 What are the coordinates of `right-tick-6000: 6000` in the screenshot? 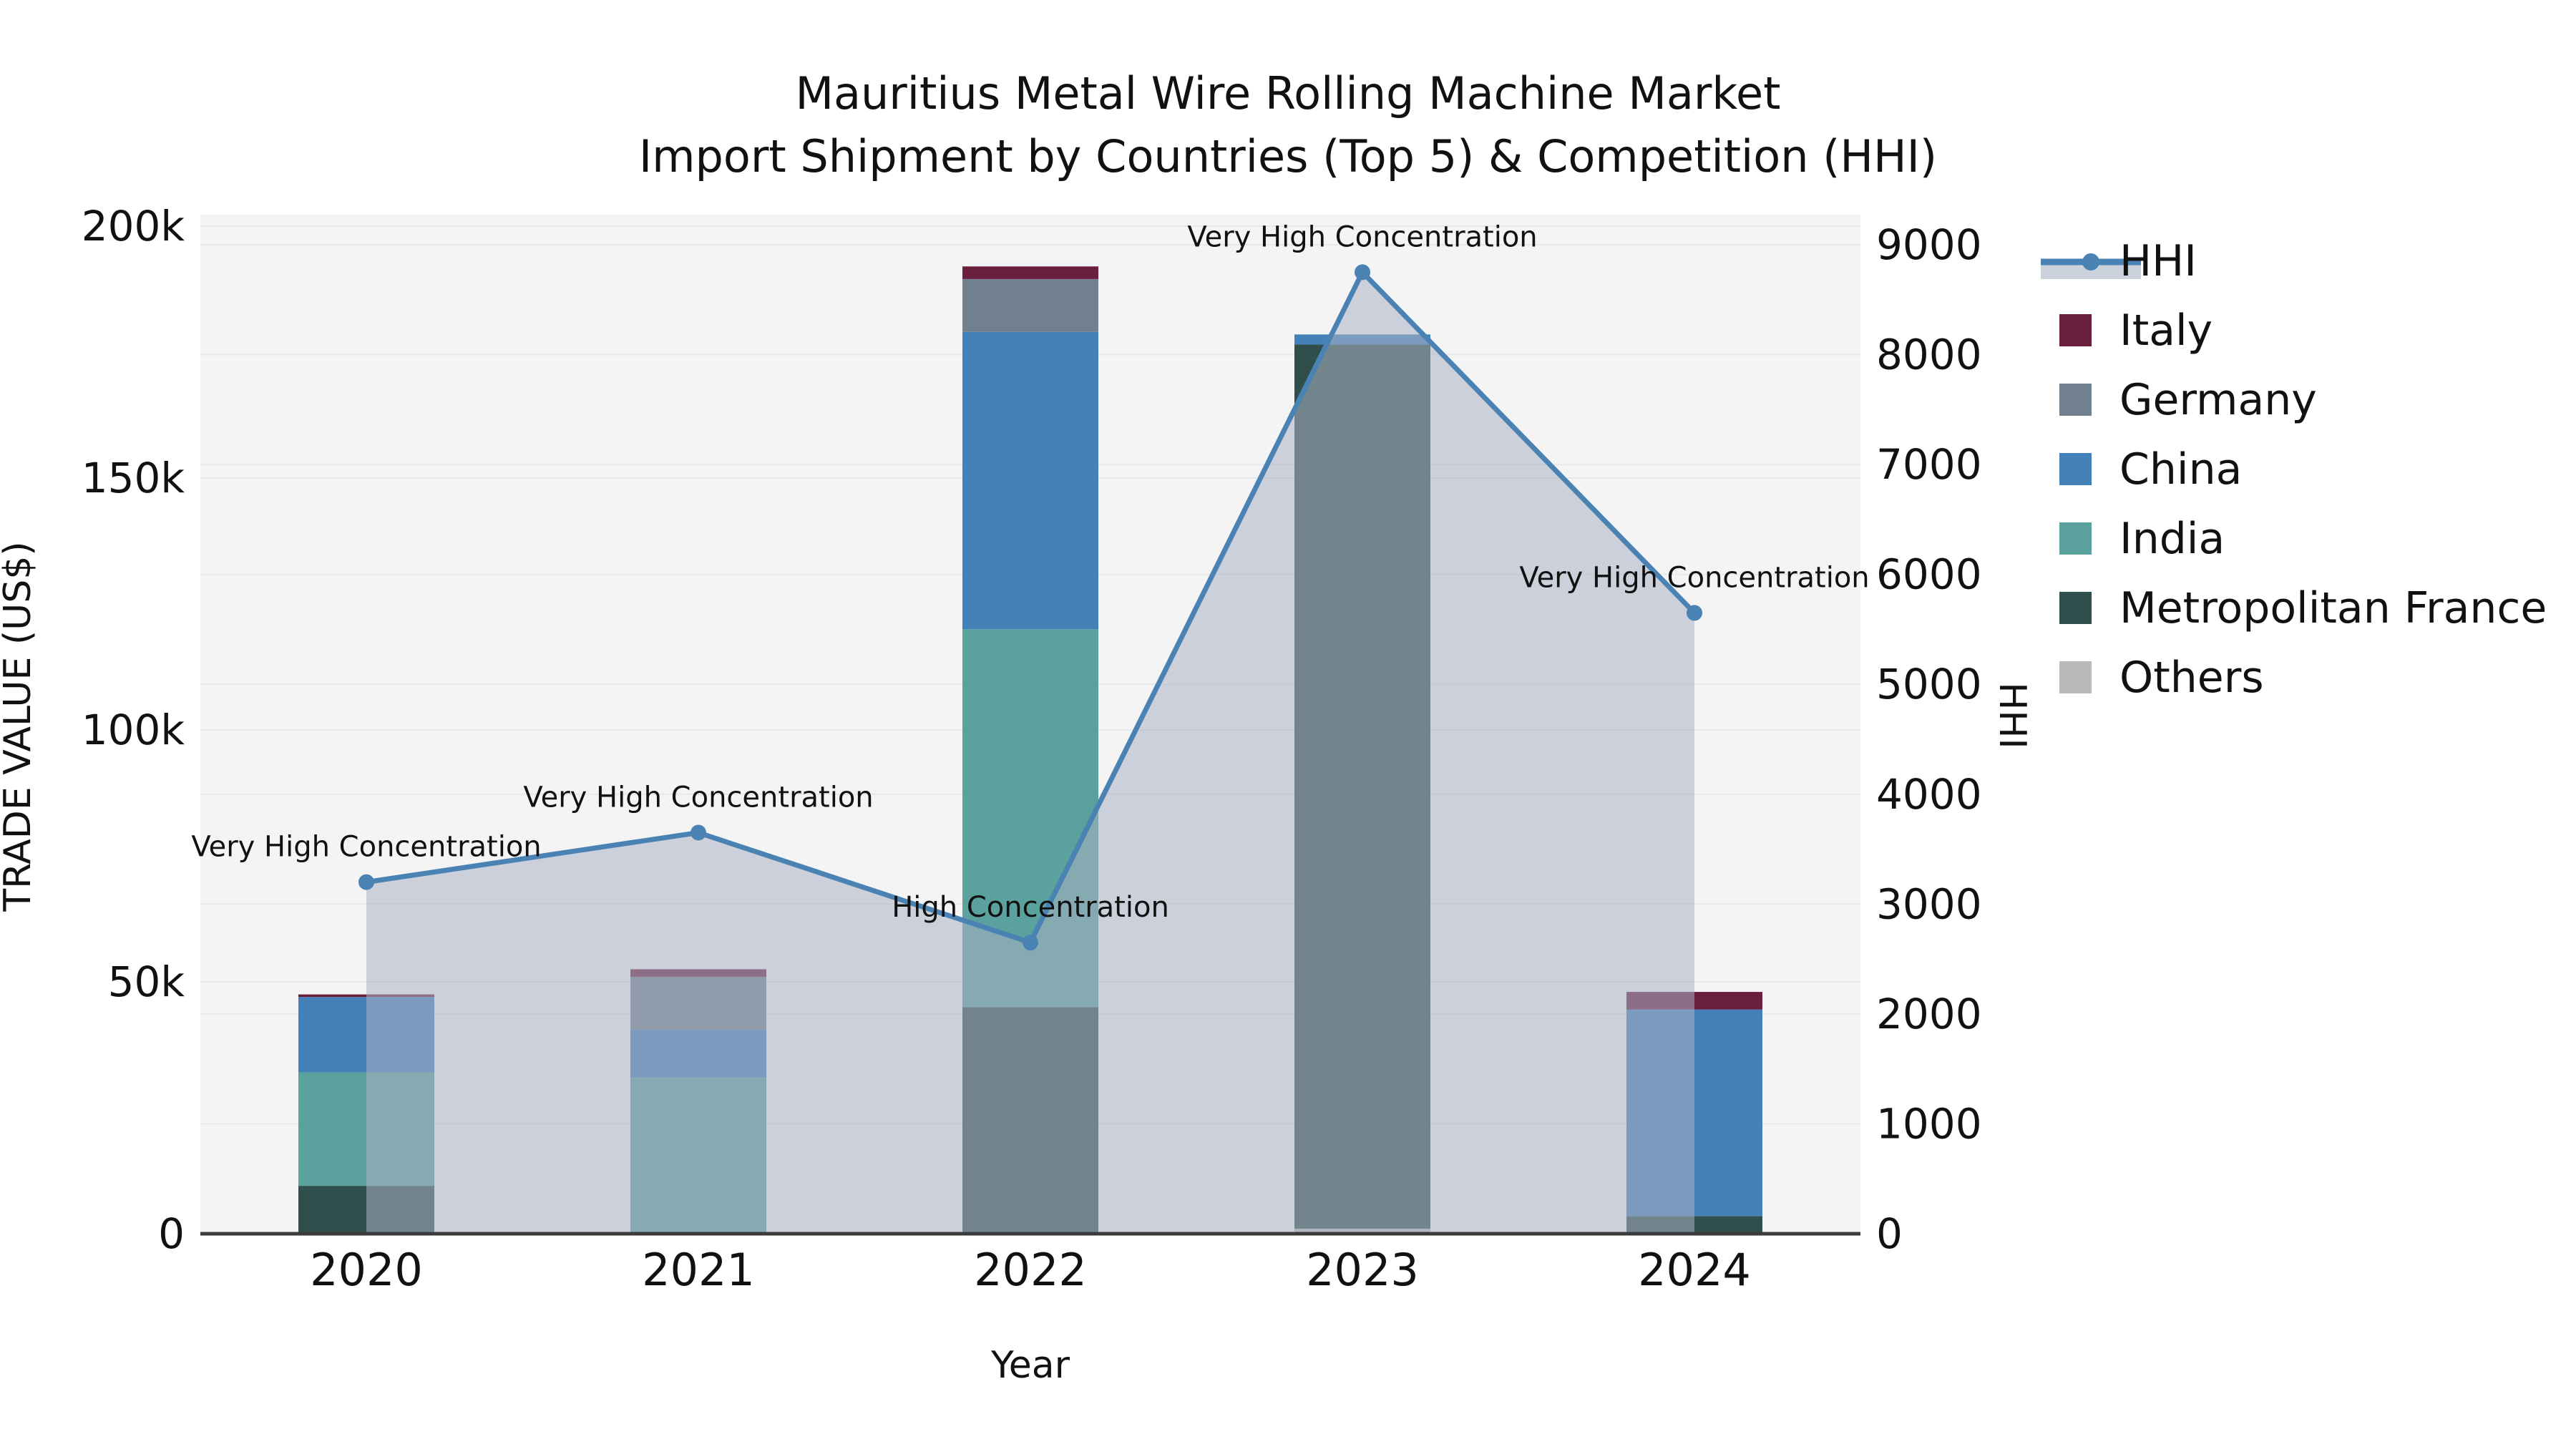 It's located at (1929, 574).